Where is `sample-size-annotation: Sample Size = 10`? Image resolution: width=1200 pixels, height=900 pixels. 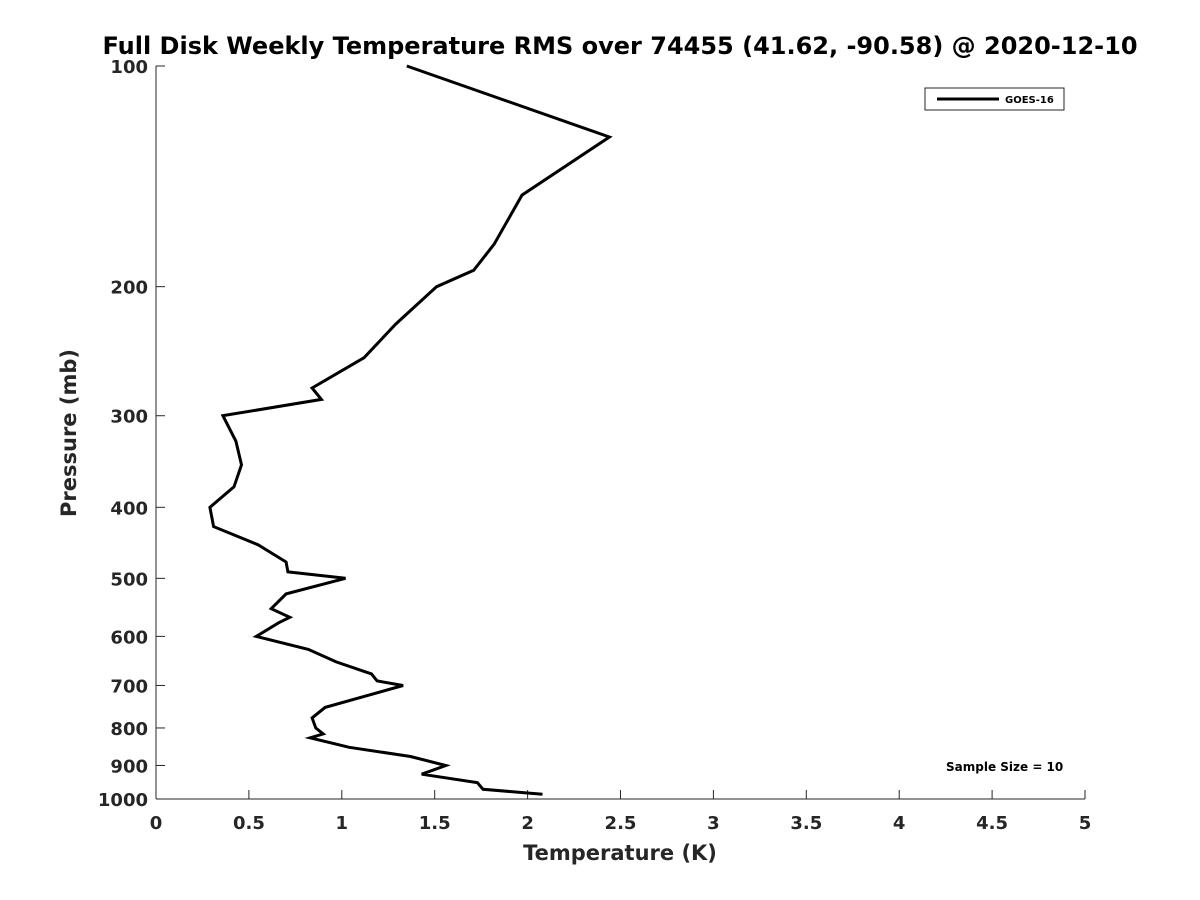
sample-size-annotation: Sample Size = 10 is located at coordinates (1004, 767).